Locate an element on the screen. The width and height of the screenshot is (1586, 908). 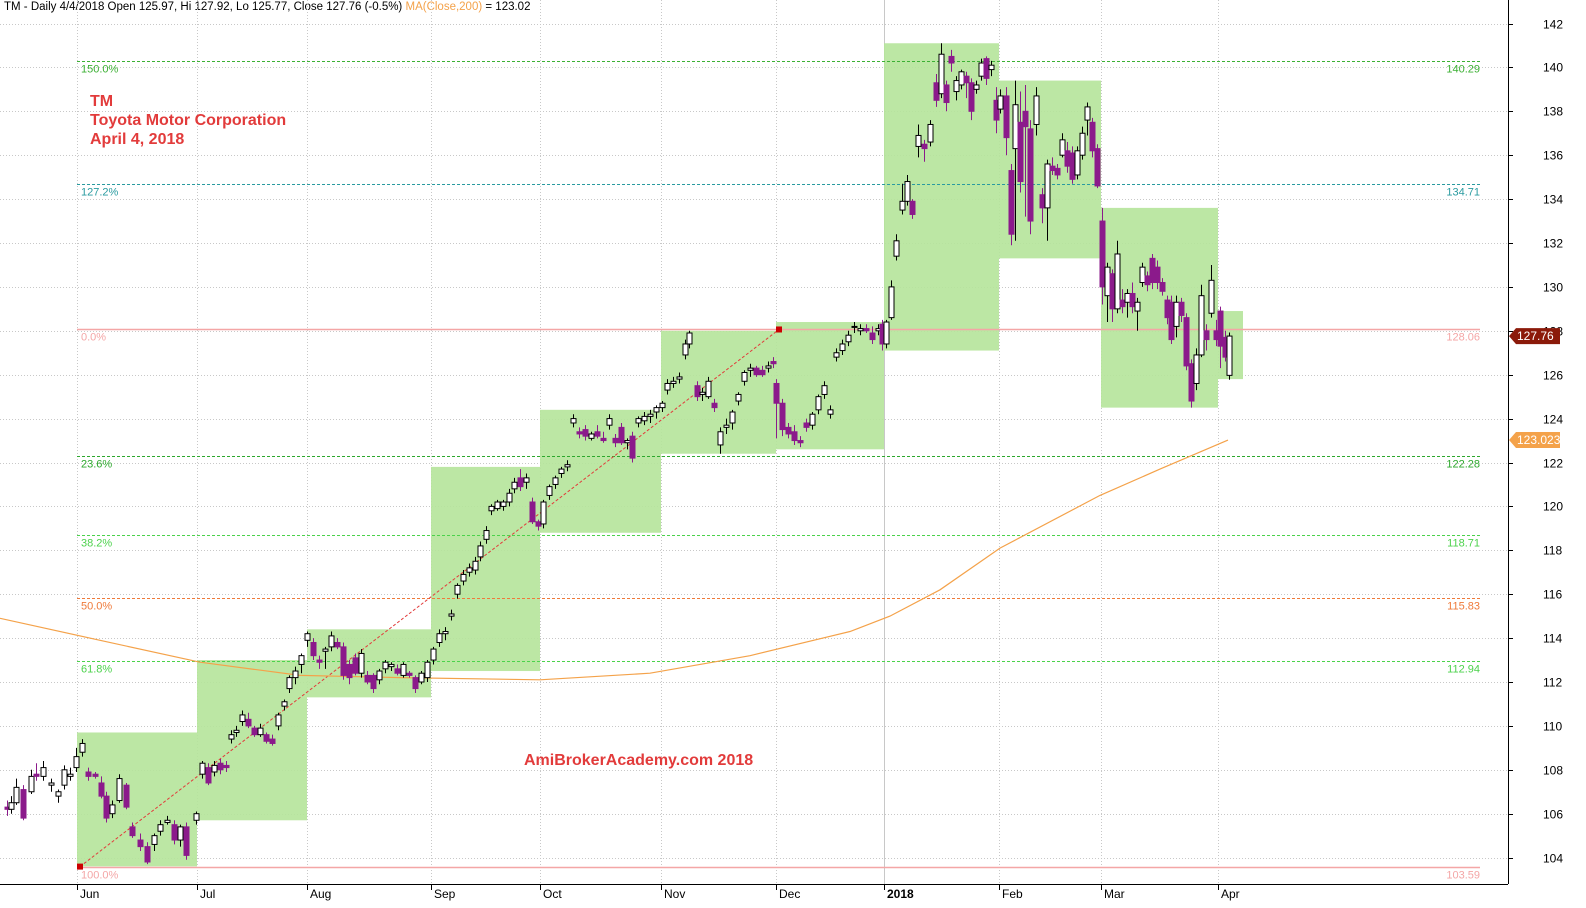
x-tick-label: Mar is located at coordinates (1114, 894).